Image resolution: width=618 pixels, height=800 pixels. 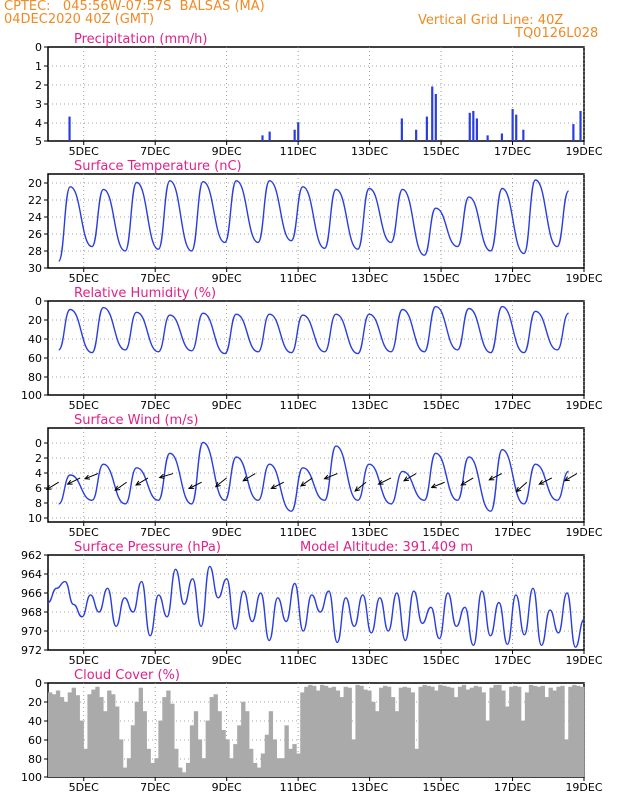 I want to click on panel-frame, so click(x=316, y=221).